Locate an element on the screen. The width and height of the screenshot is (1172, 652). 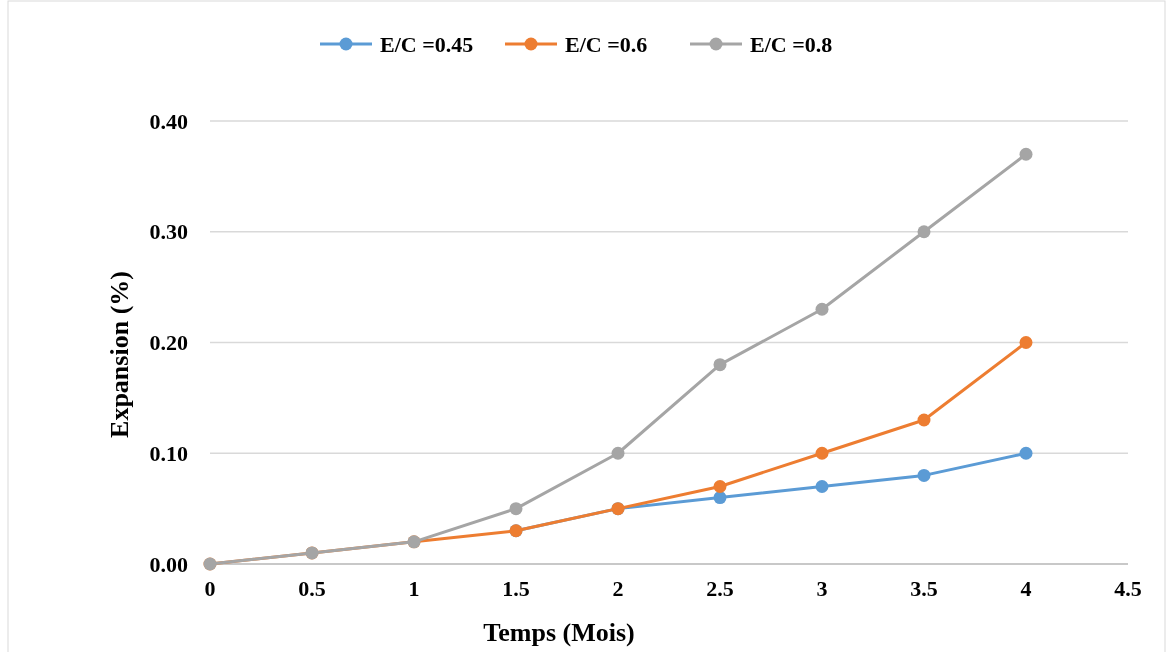
x-tick-label: 3 is located at coordinates (822, 588).